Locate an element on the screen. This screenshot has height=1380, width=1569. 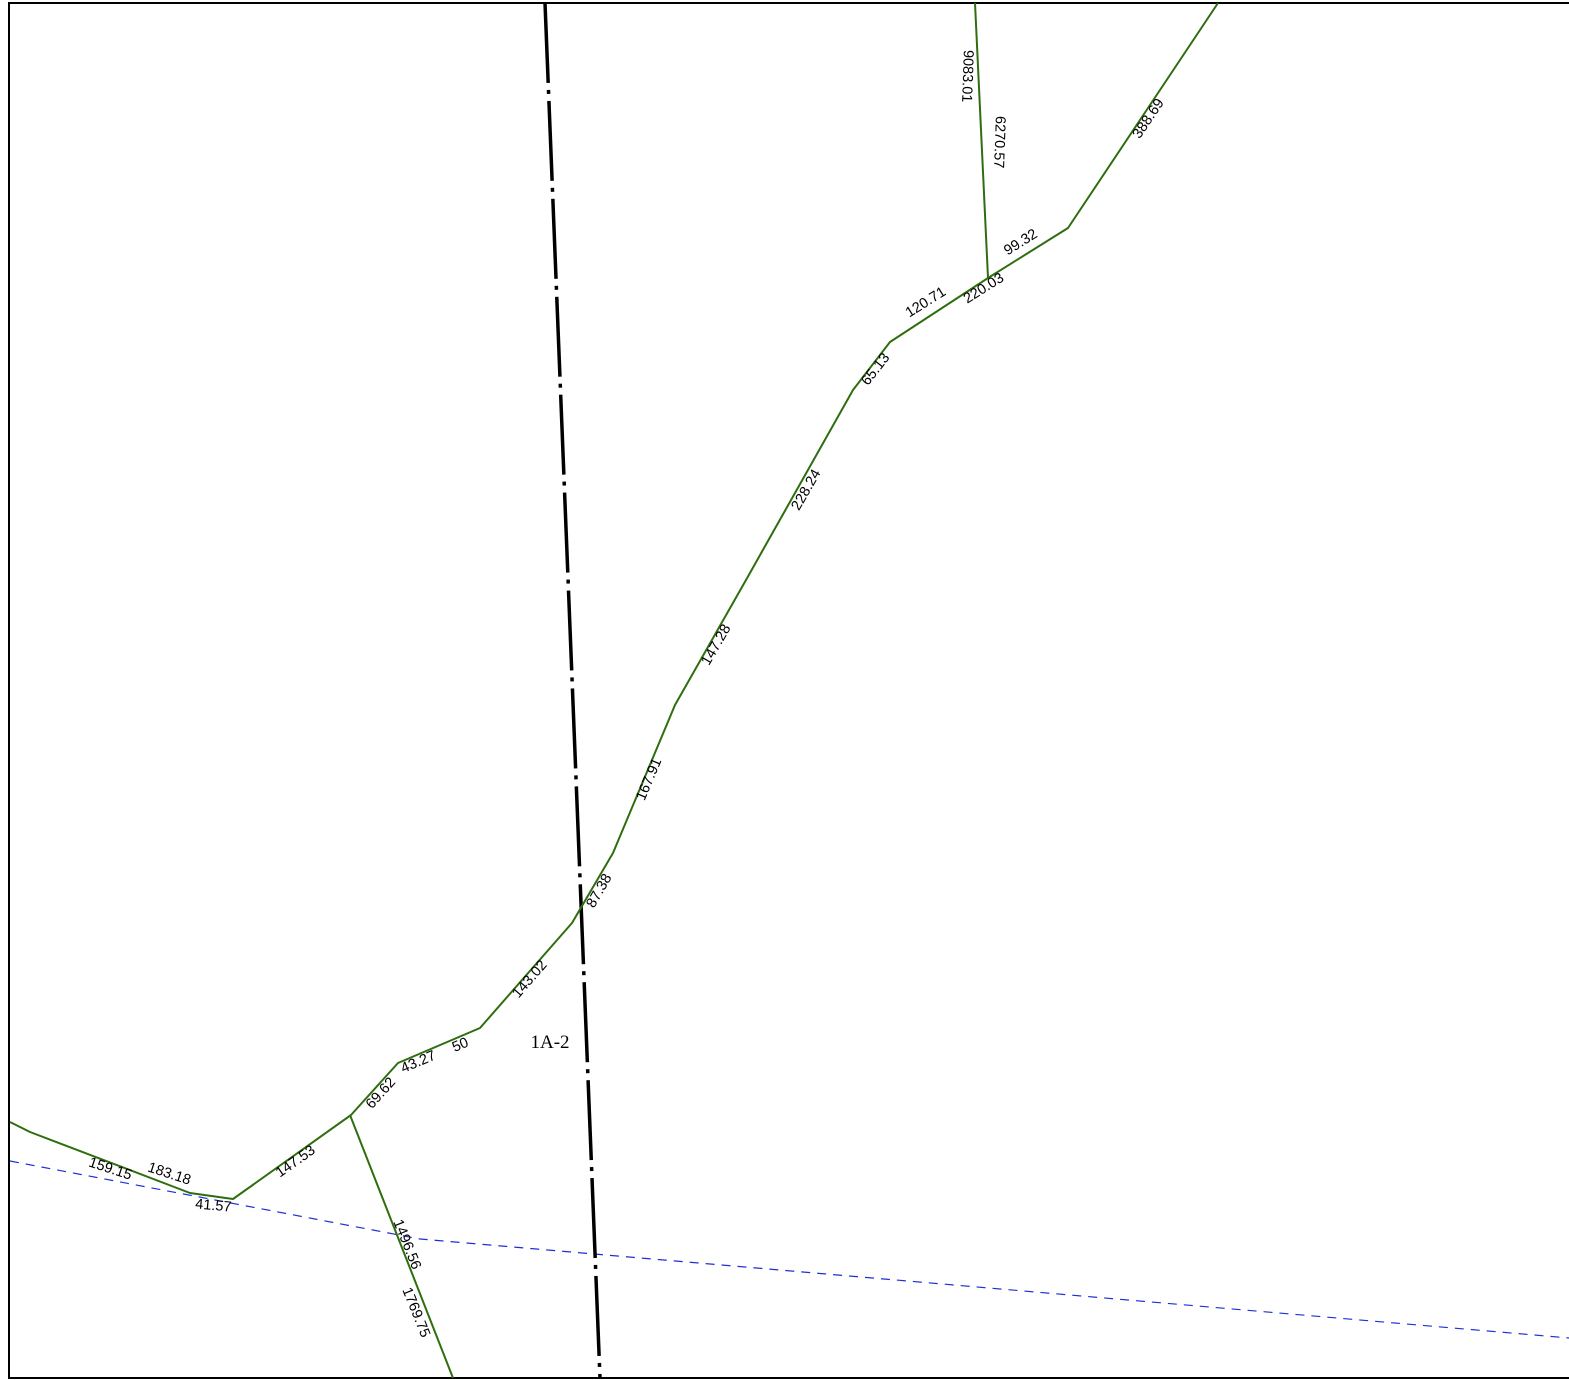
dimension-label: 167.91 is located at coordinates (649, 779).